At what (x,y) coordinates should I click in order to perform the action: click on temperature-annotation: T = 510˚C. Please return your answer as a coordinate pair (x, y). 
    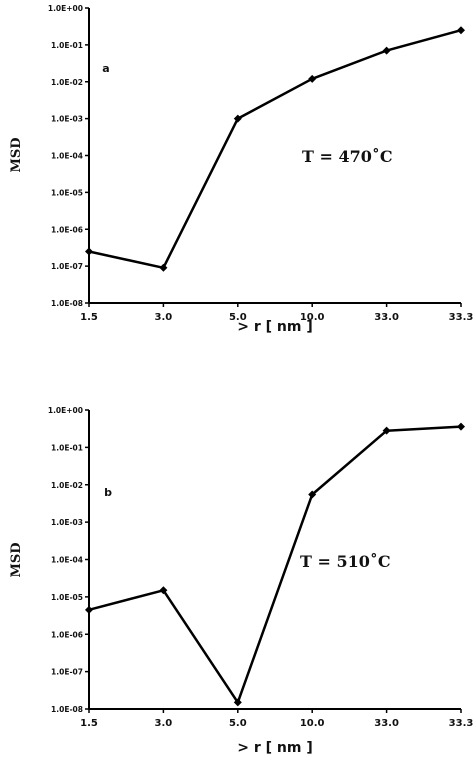
    Looking at the image, I should click on (345, 561).